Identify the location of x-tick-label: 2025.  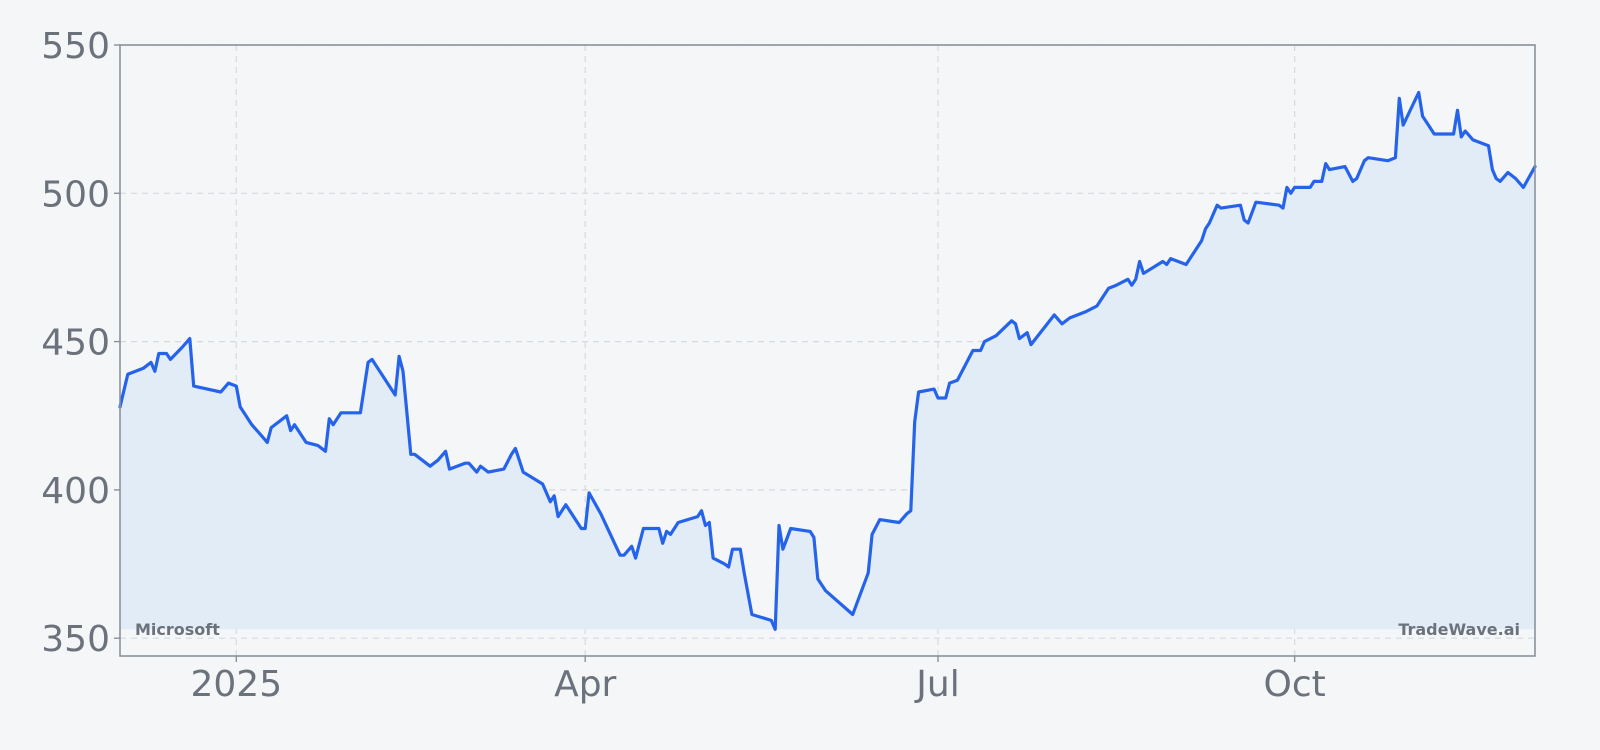
(236, 684).